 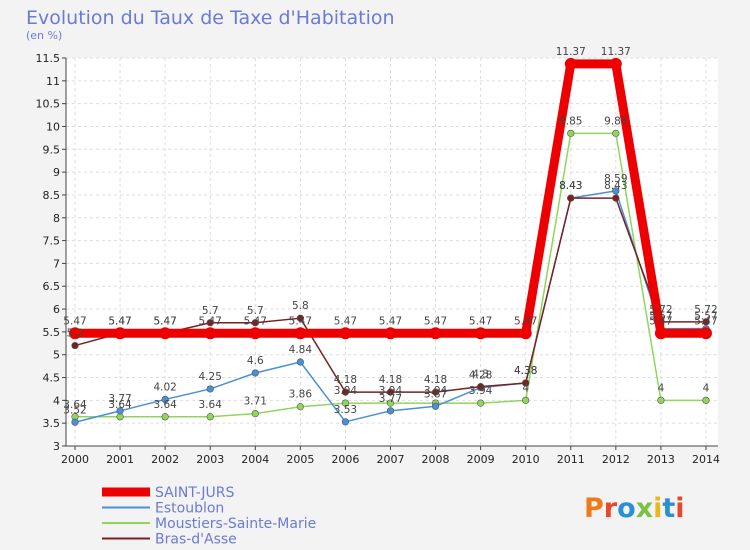 What do you see at coordinates (300, 306) in the screenshot?
I see `data-label-bras-d-asse: 5.8` at bounding box center [300, 306].